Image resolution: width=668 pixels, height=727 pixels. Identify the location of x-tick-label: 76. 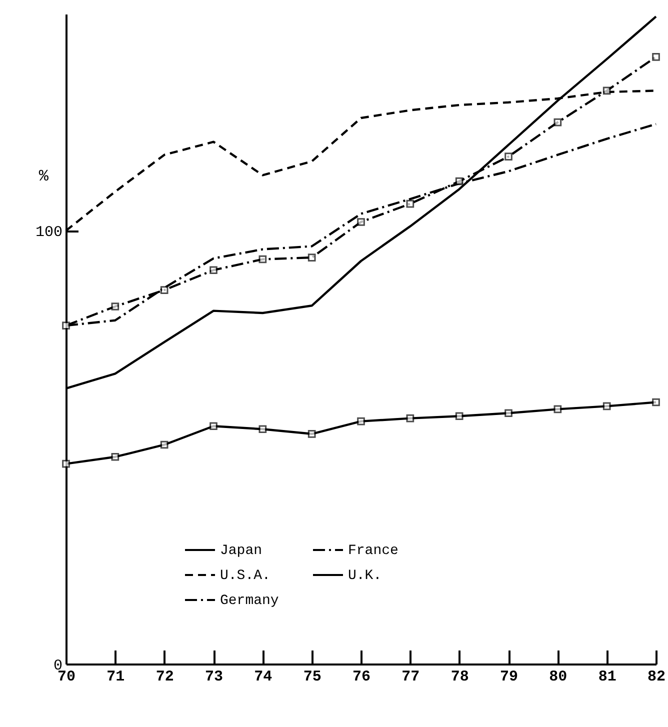
(361, 677).